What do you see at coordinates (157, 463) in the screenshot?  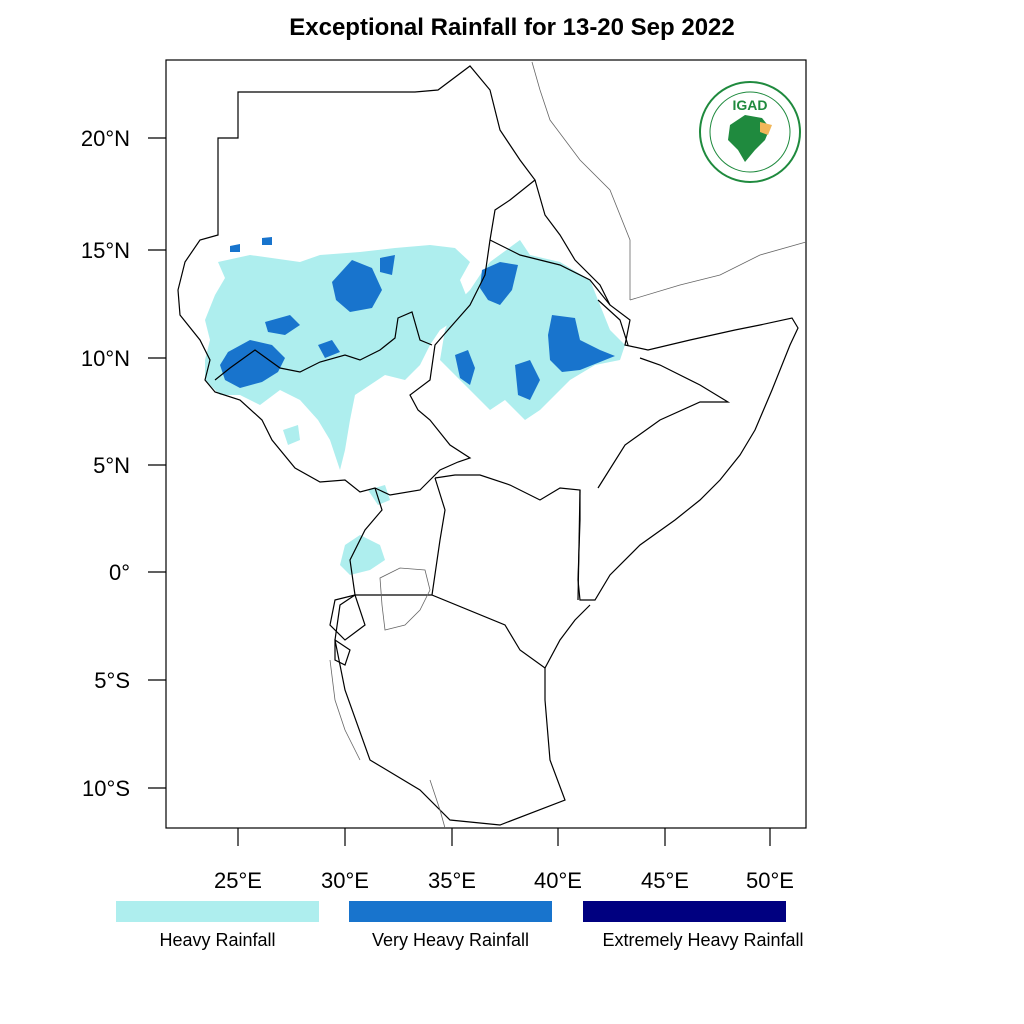 I see `lat-ticks` at bounding box center [157, 463].